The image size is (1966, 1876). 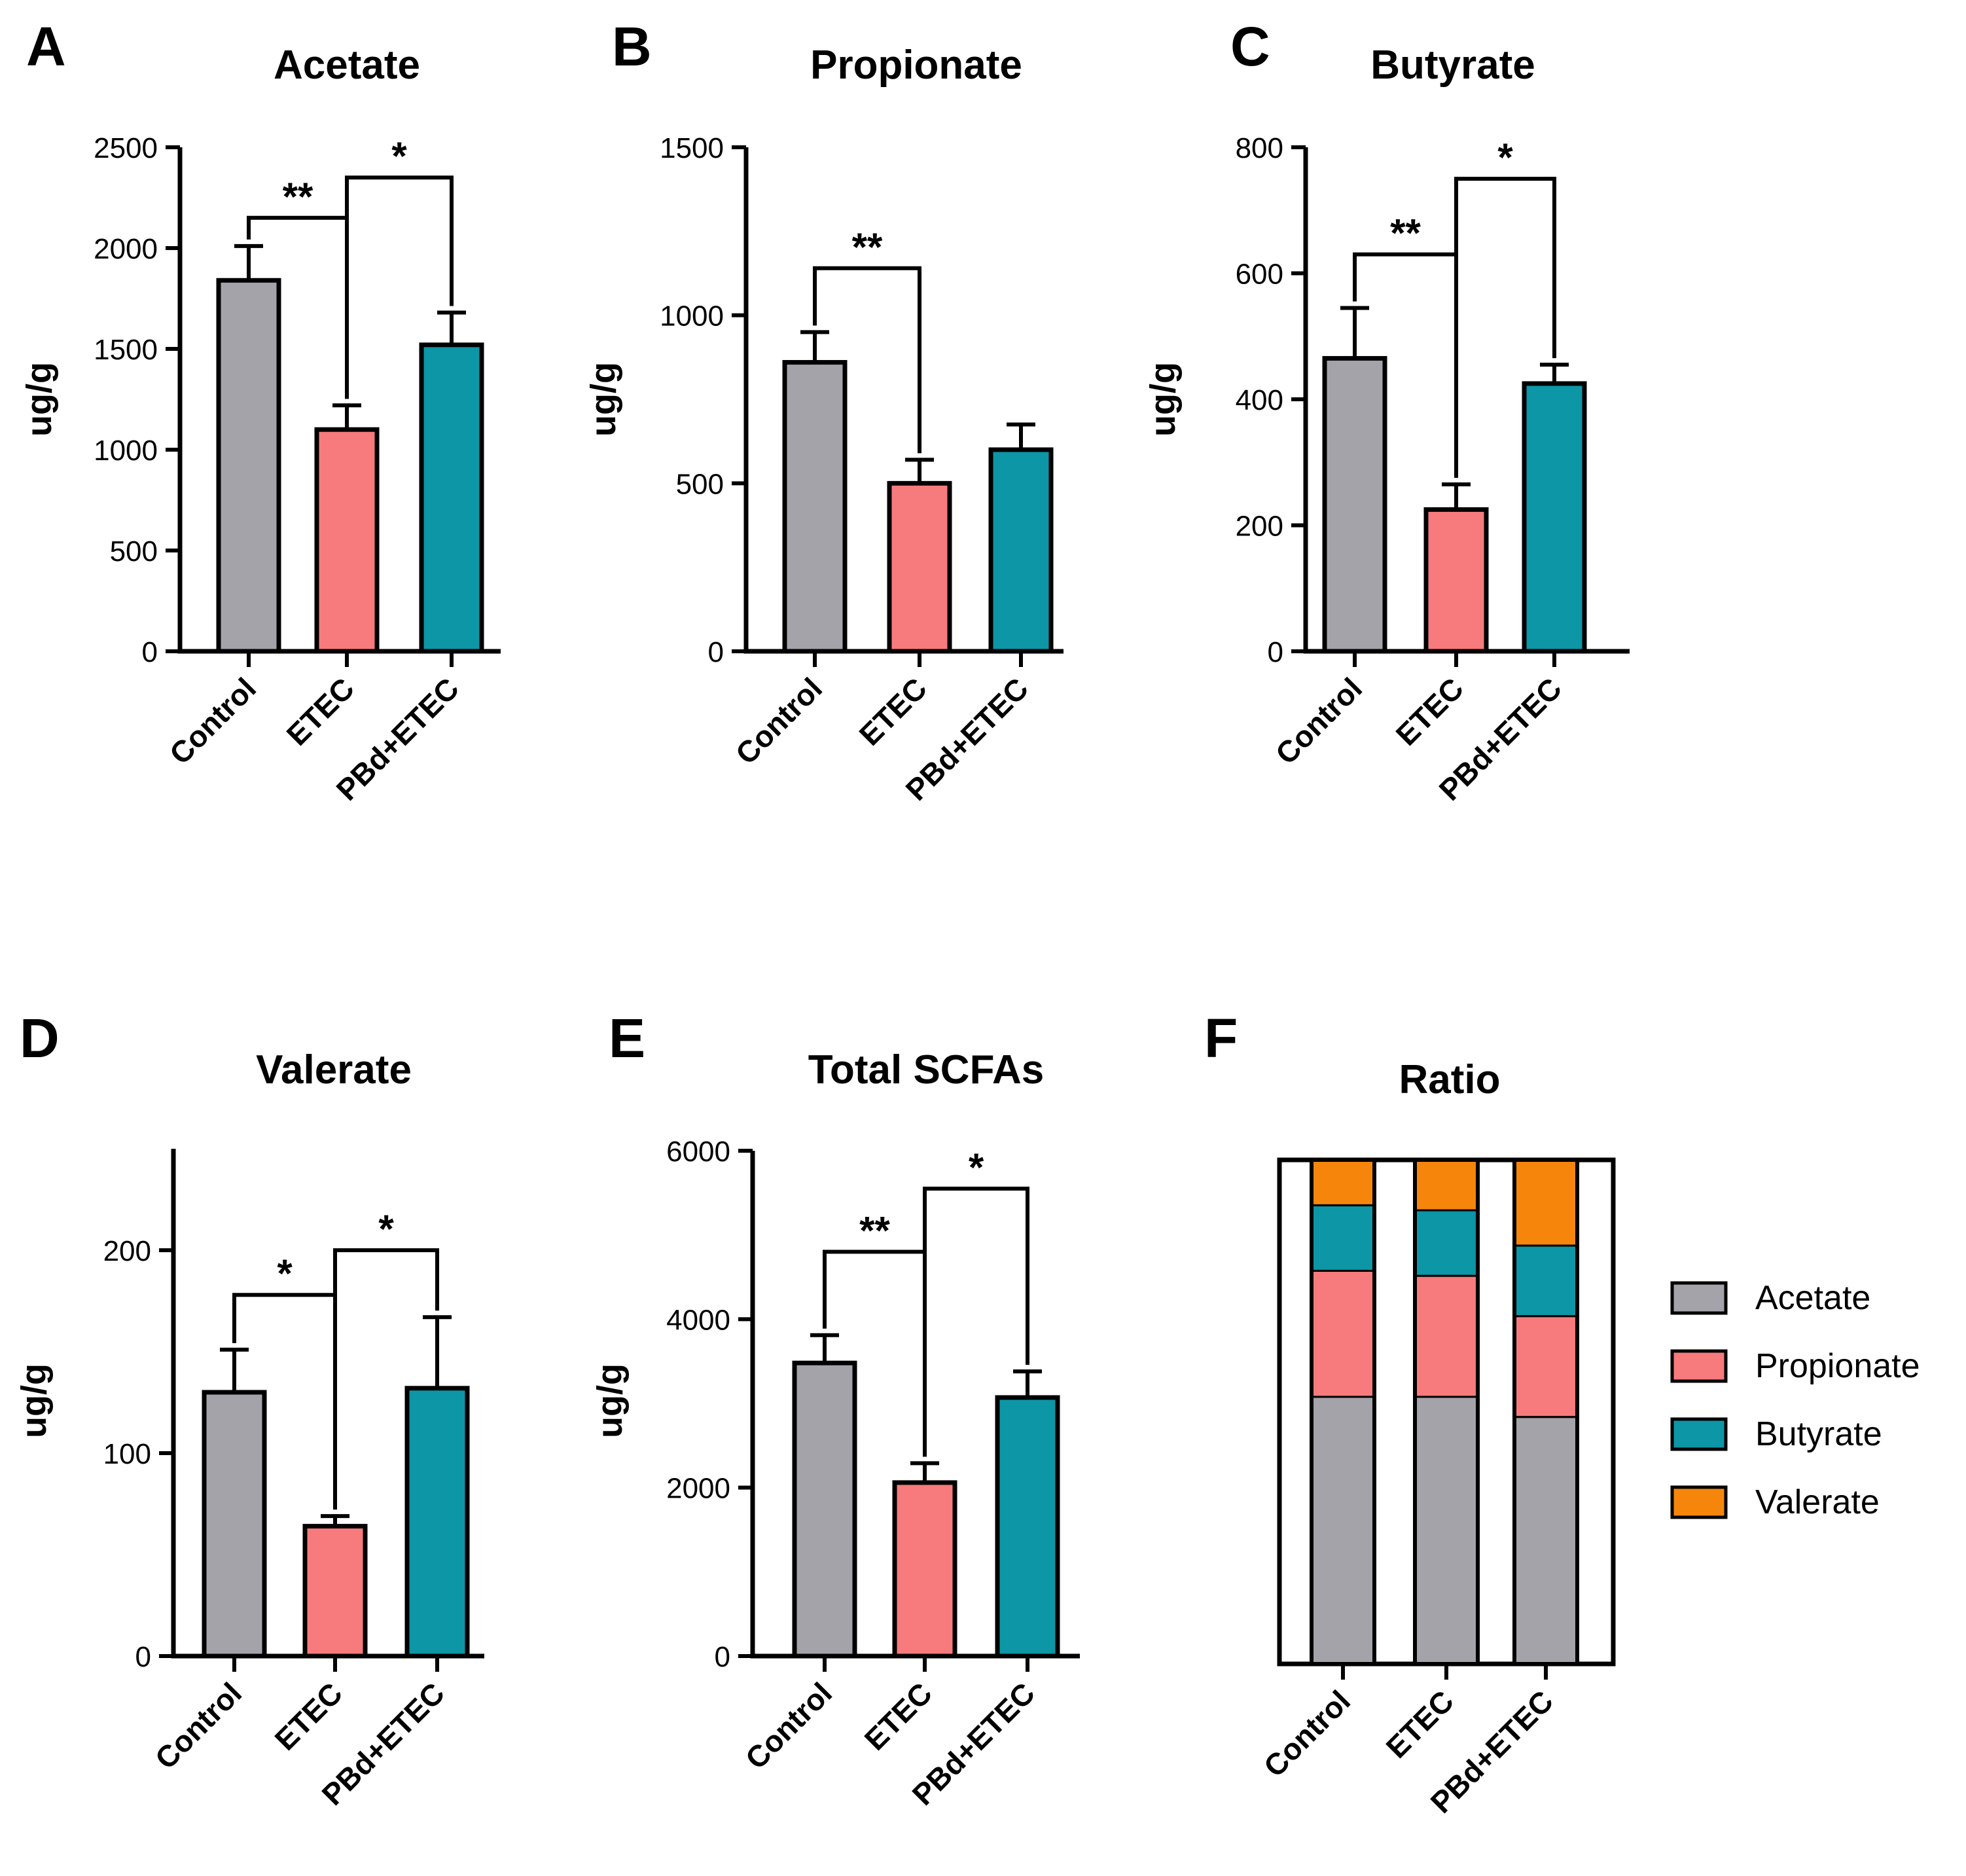 What do you see at coordinates (926, 1069) in the screenshot?
I see `chart-title: Total SCFAs` at bounding box center [926, 1069].